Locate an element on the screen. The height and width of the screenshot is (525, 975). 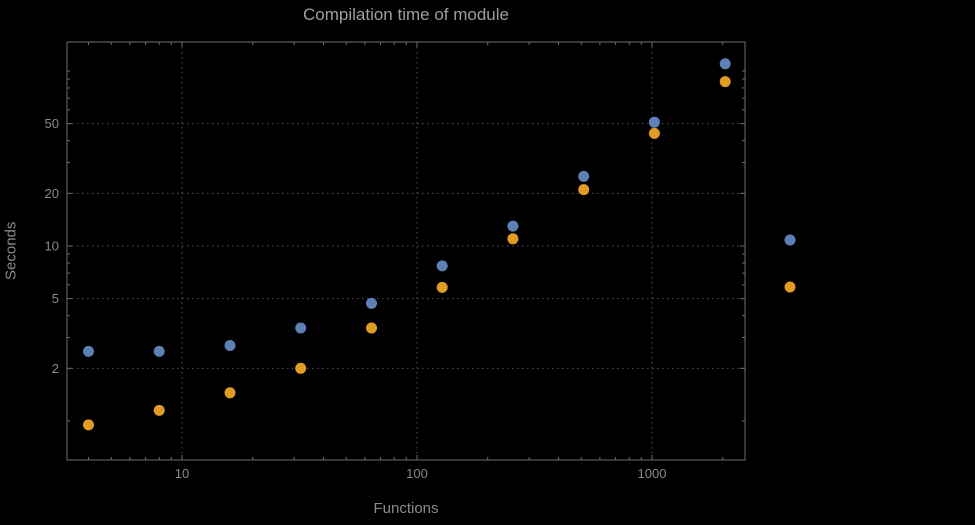
y-tick-label: 20 is located at coordinates (52, 193).